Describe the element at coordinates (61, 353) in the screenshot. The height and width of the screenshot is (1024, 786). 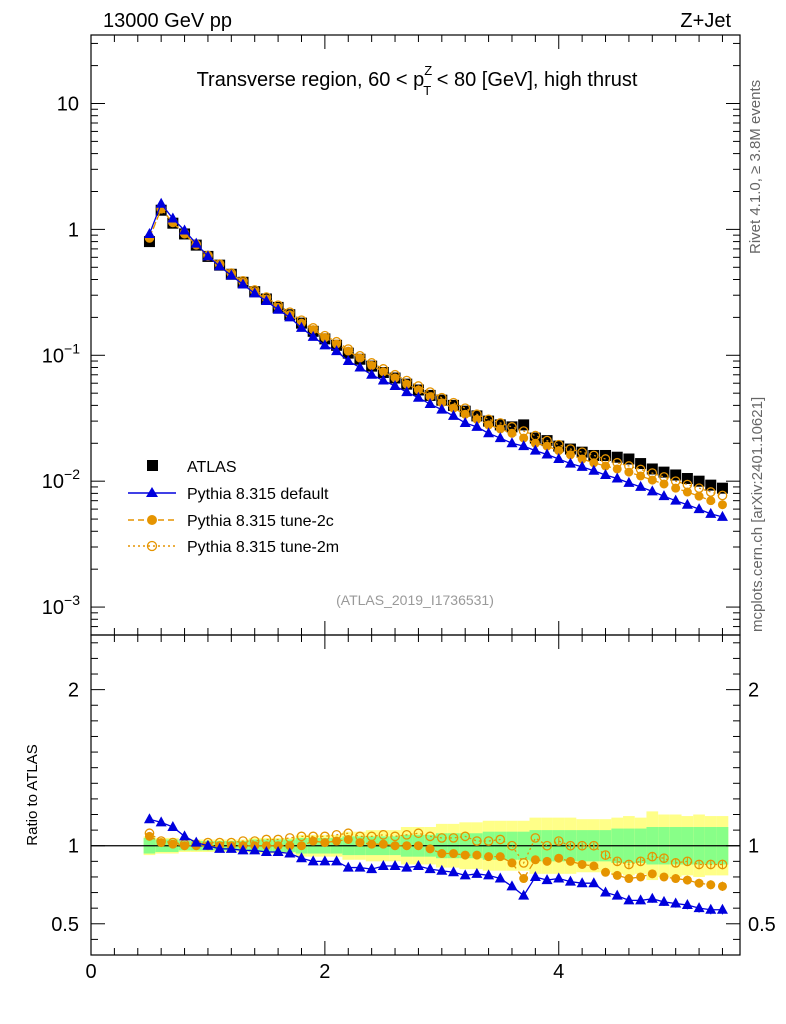
I see `y-tick-label: 10⁻¹` at that location.